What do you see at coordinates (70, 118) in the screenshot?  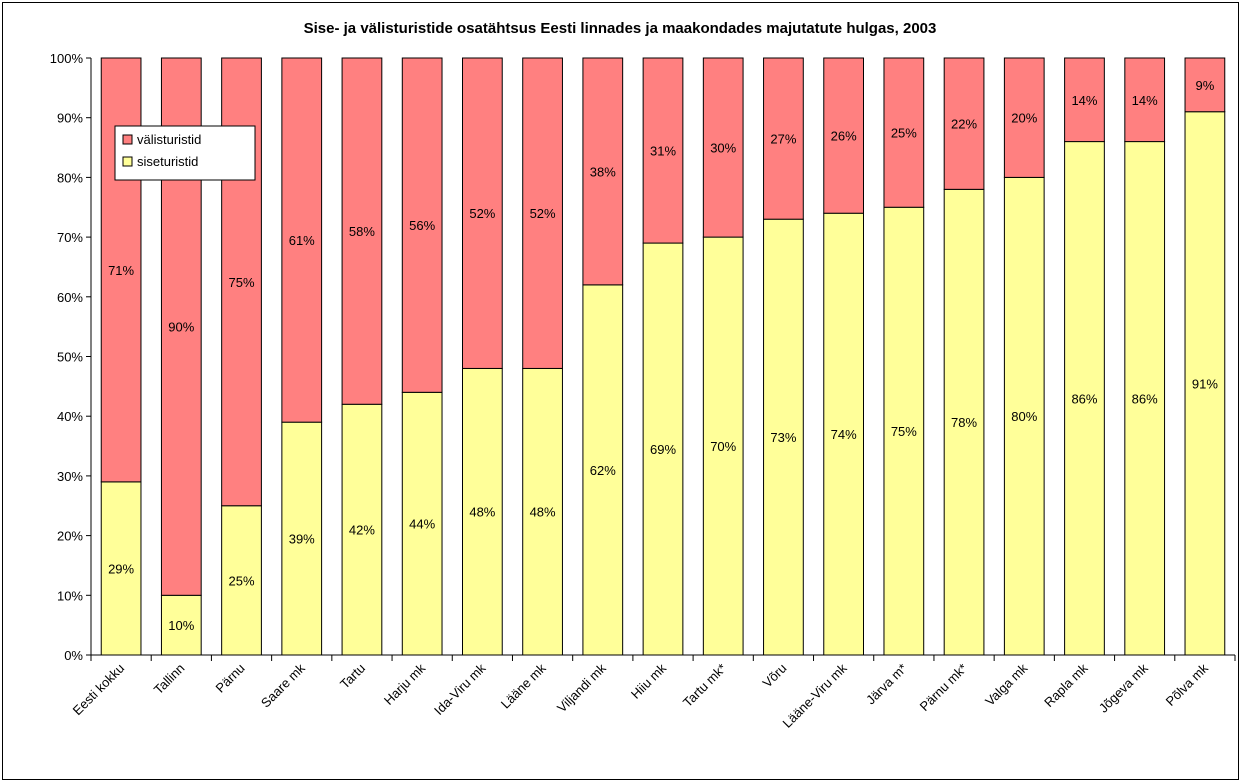 I see `y-tick-label: 90%` at bounding box center [70, 118].